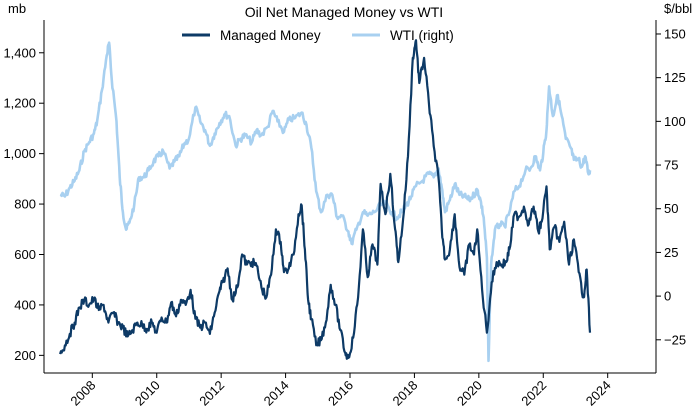 This screenshot has width=693, height=415. I want to click on left-tick-label: 1,000, so click(19, 153).